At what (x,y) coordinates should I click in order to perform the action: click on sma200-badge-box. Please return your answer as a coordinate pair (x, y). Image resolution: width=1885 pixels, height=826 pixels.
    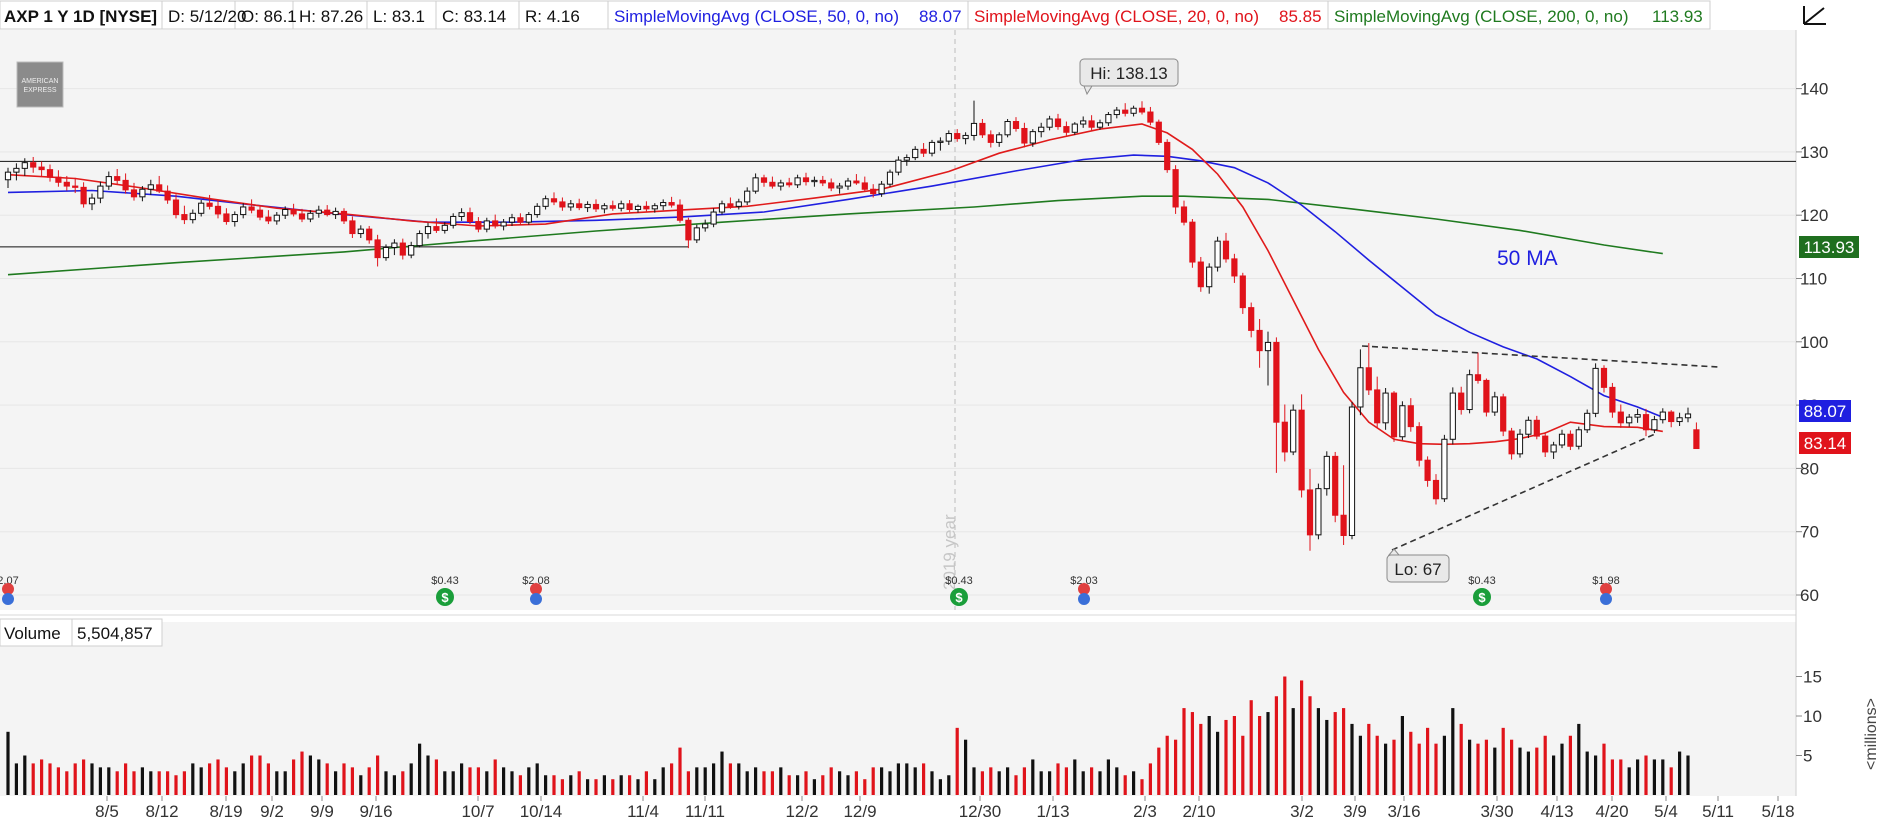
    Looking at the image, I should click on (1829, 247).